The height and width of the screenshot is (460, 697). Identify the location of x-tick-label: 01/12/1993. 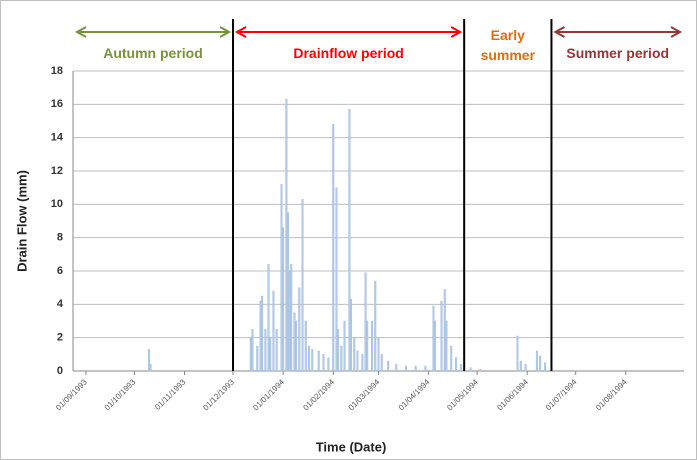
(218, 394).